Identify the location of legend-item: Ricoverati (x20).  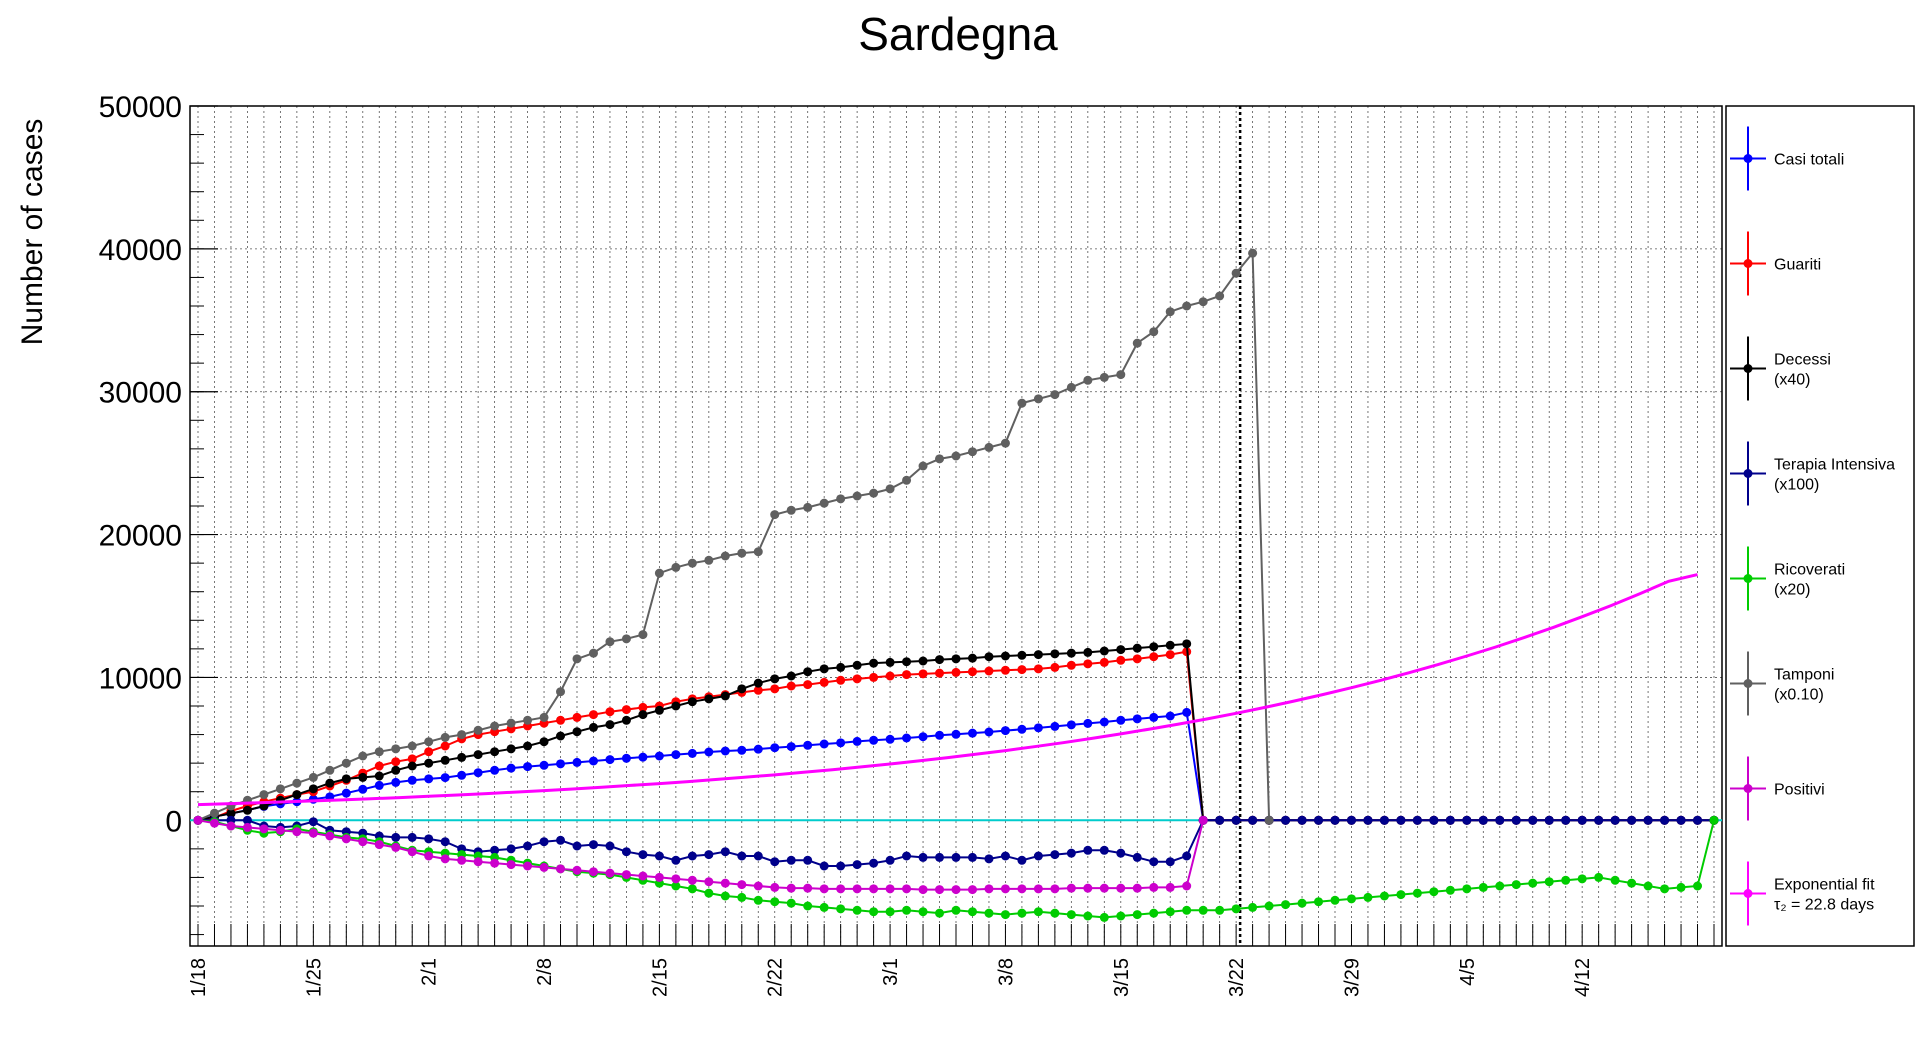
(1787, 578).